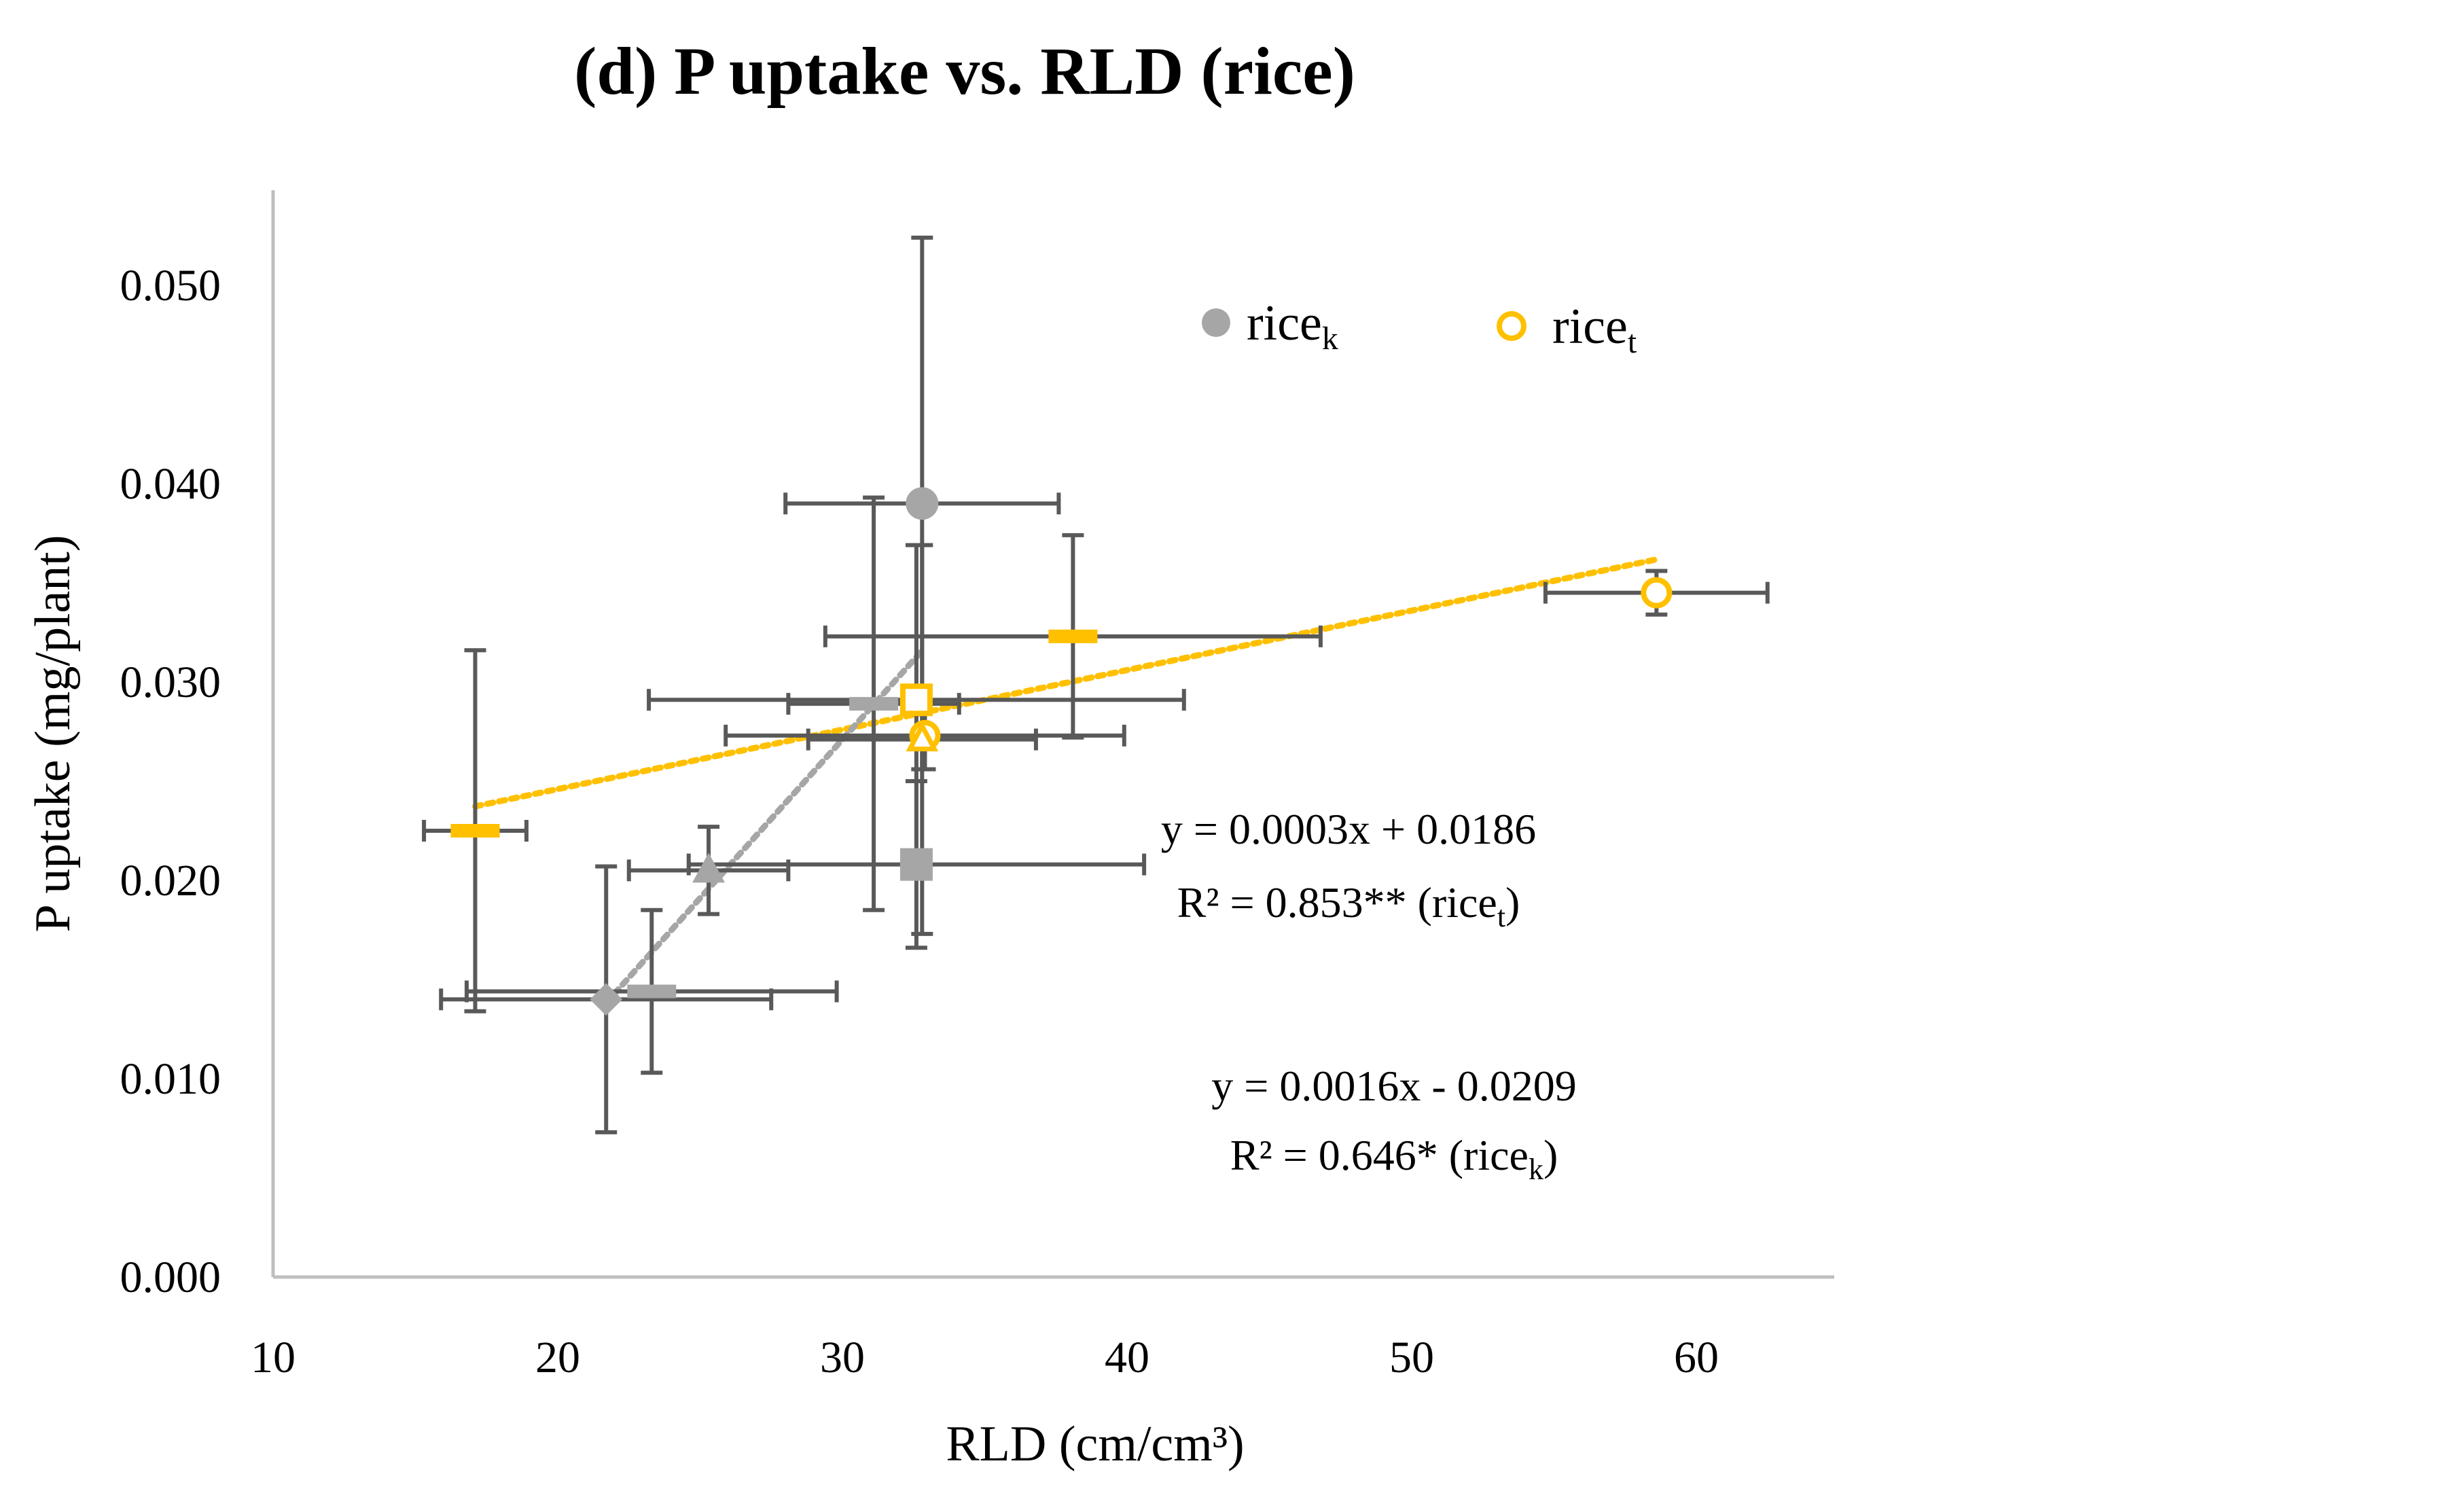 The image size is (2464, 1491). Describe the element at coordinates (1419, 328) in the screenshot. I see `legend: ricek ricet` at that location.